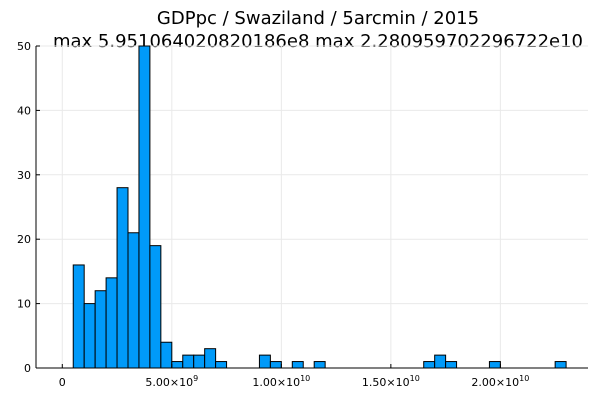  What do you see at coordinates (500, 381) in the screenshot?
I see `x-tick-label: 2.00×10¹⁰` at bounding box center [500, 381].